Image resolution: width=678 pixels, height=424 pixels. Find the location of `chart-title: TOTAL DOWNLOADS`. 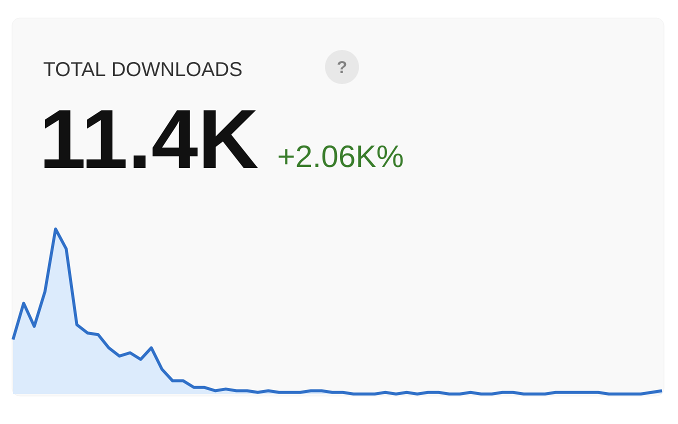

chart-title: TOTAL DOWNLOADS is located at coordinates (143, 69).